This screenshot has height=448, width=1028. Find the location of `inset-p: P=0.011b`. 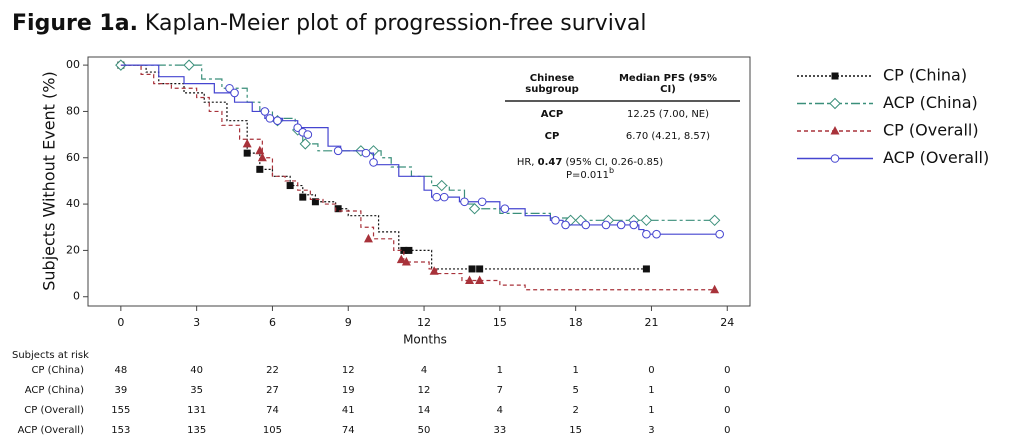

inset-p: P=0.011b is located at coordinates (590, 174).